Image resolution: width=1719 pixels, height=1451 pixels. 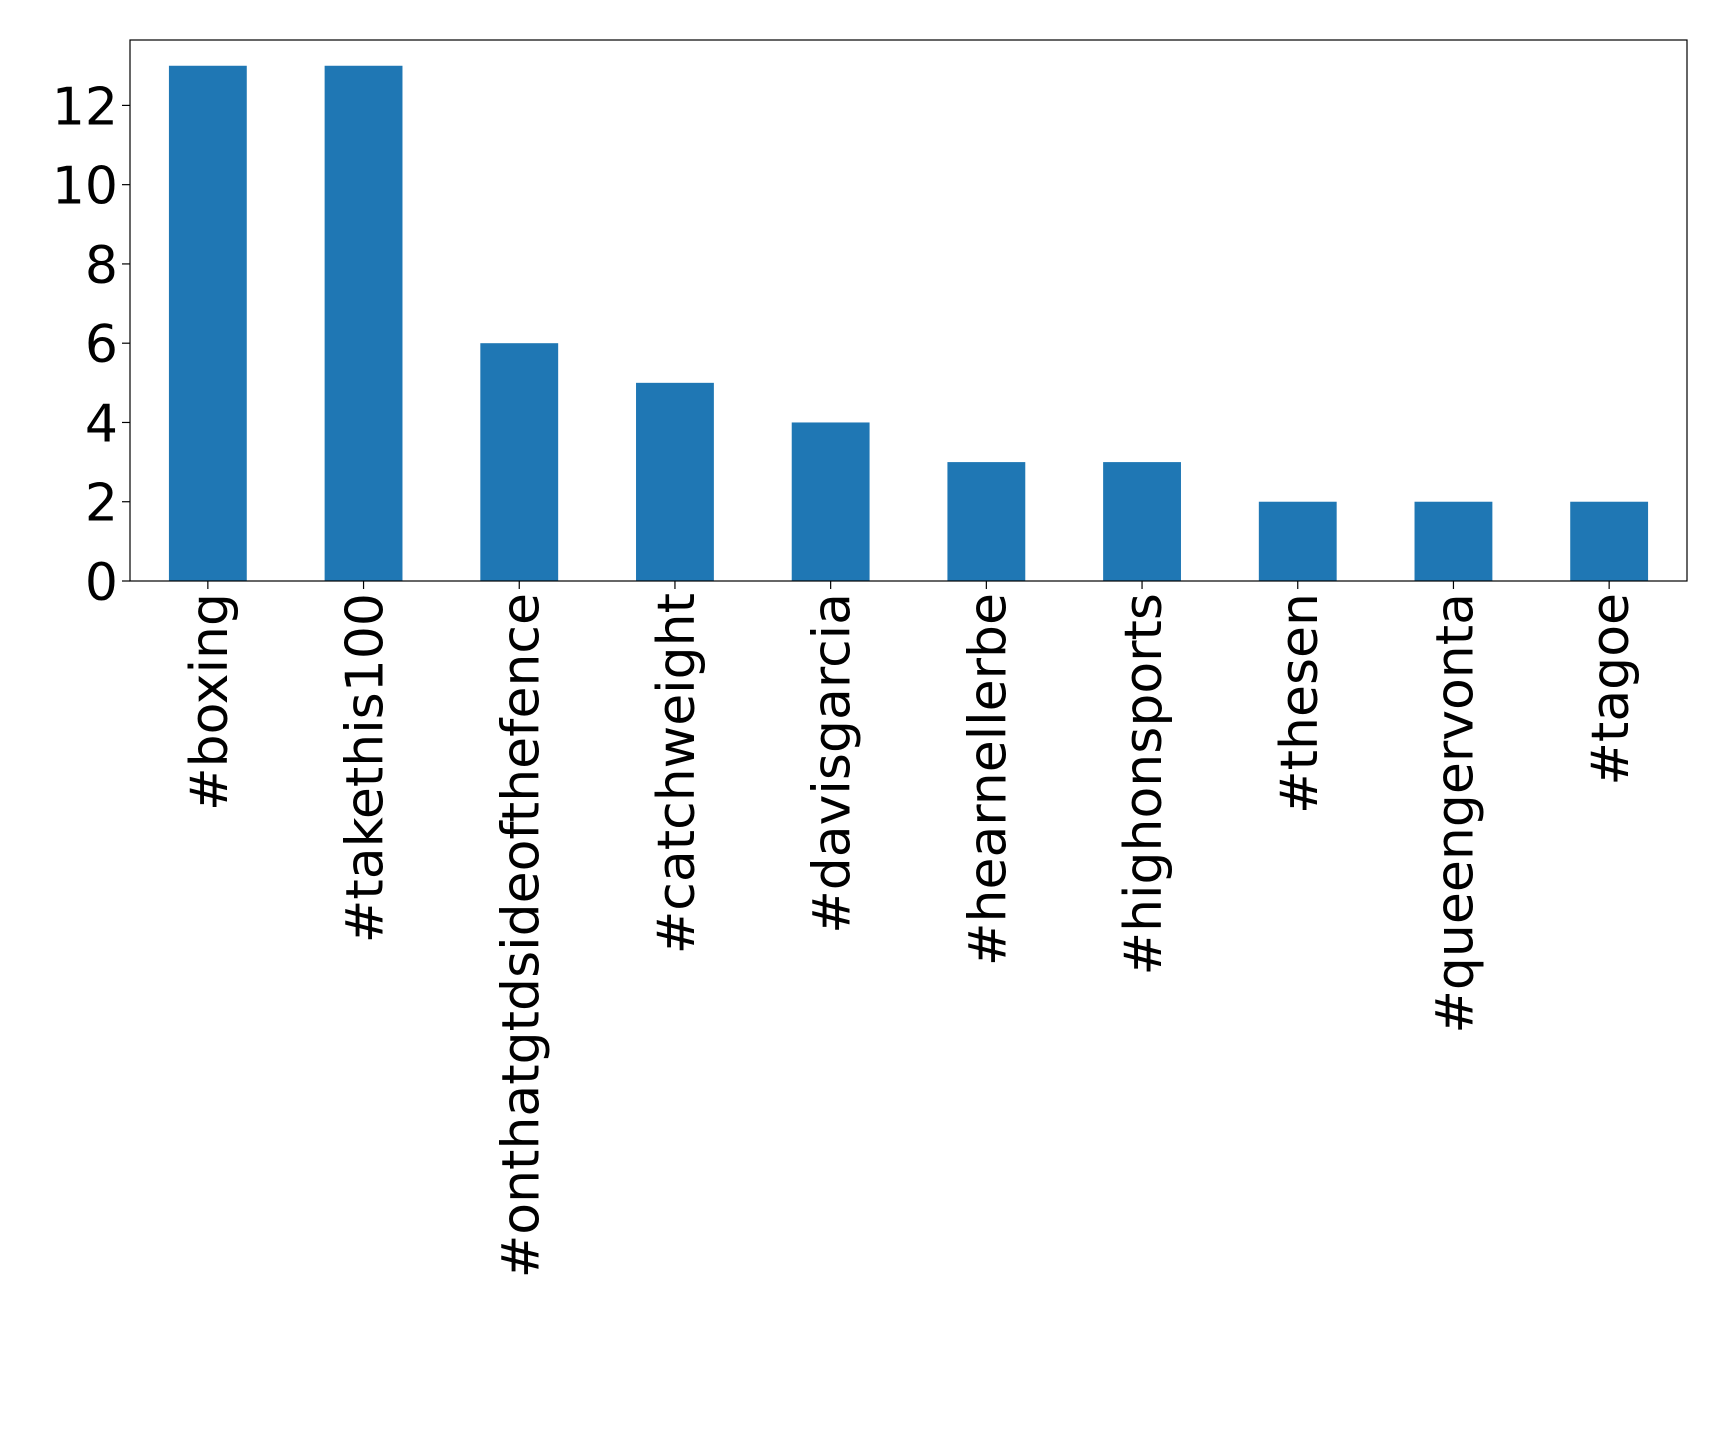 I want to click on y-tick-label: 10, so click(x=85, y=187).